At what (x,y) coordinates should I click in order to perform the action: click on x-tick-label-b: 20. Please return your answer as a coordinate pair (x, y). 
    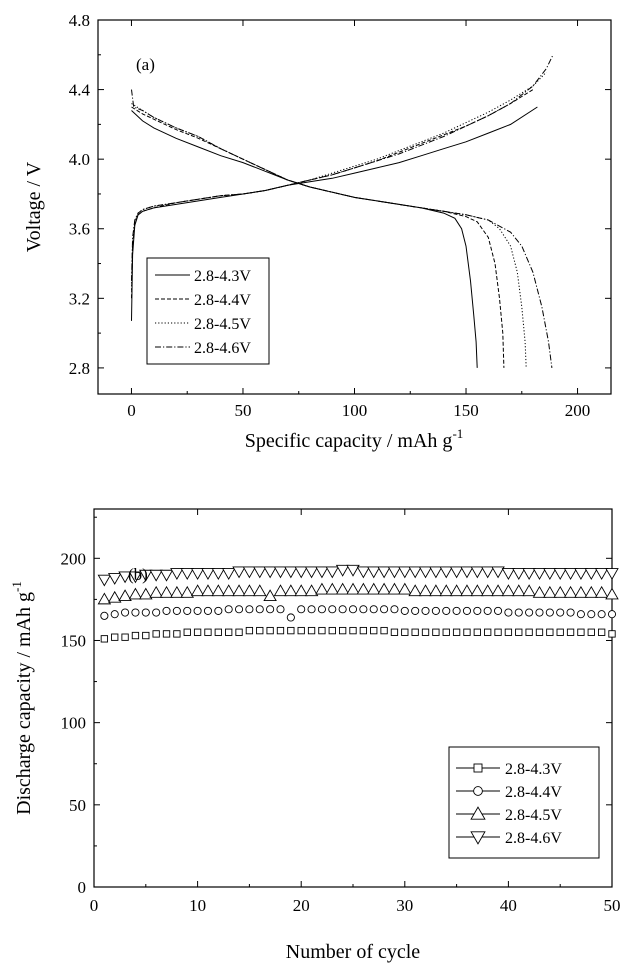
    Looking at the image, I should click on (301, 905).